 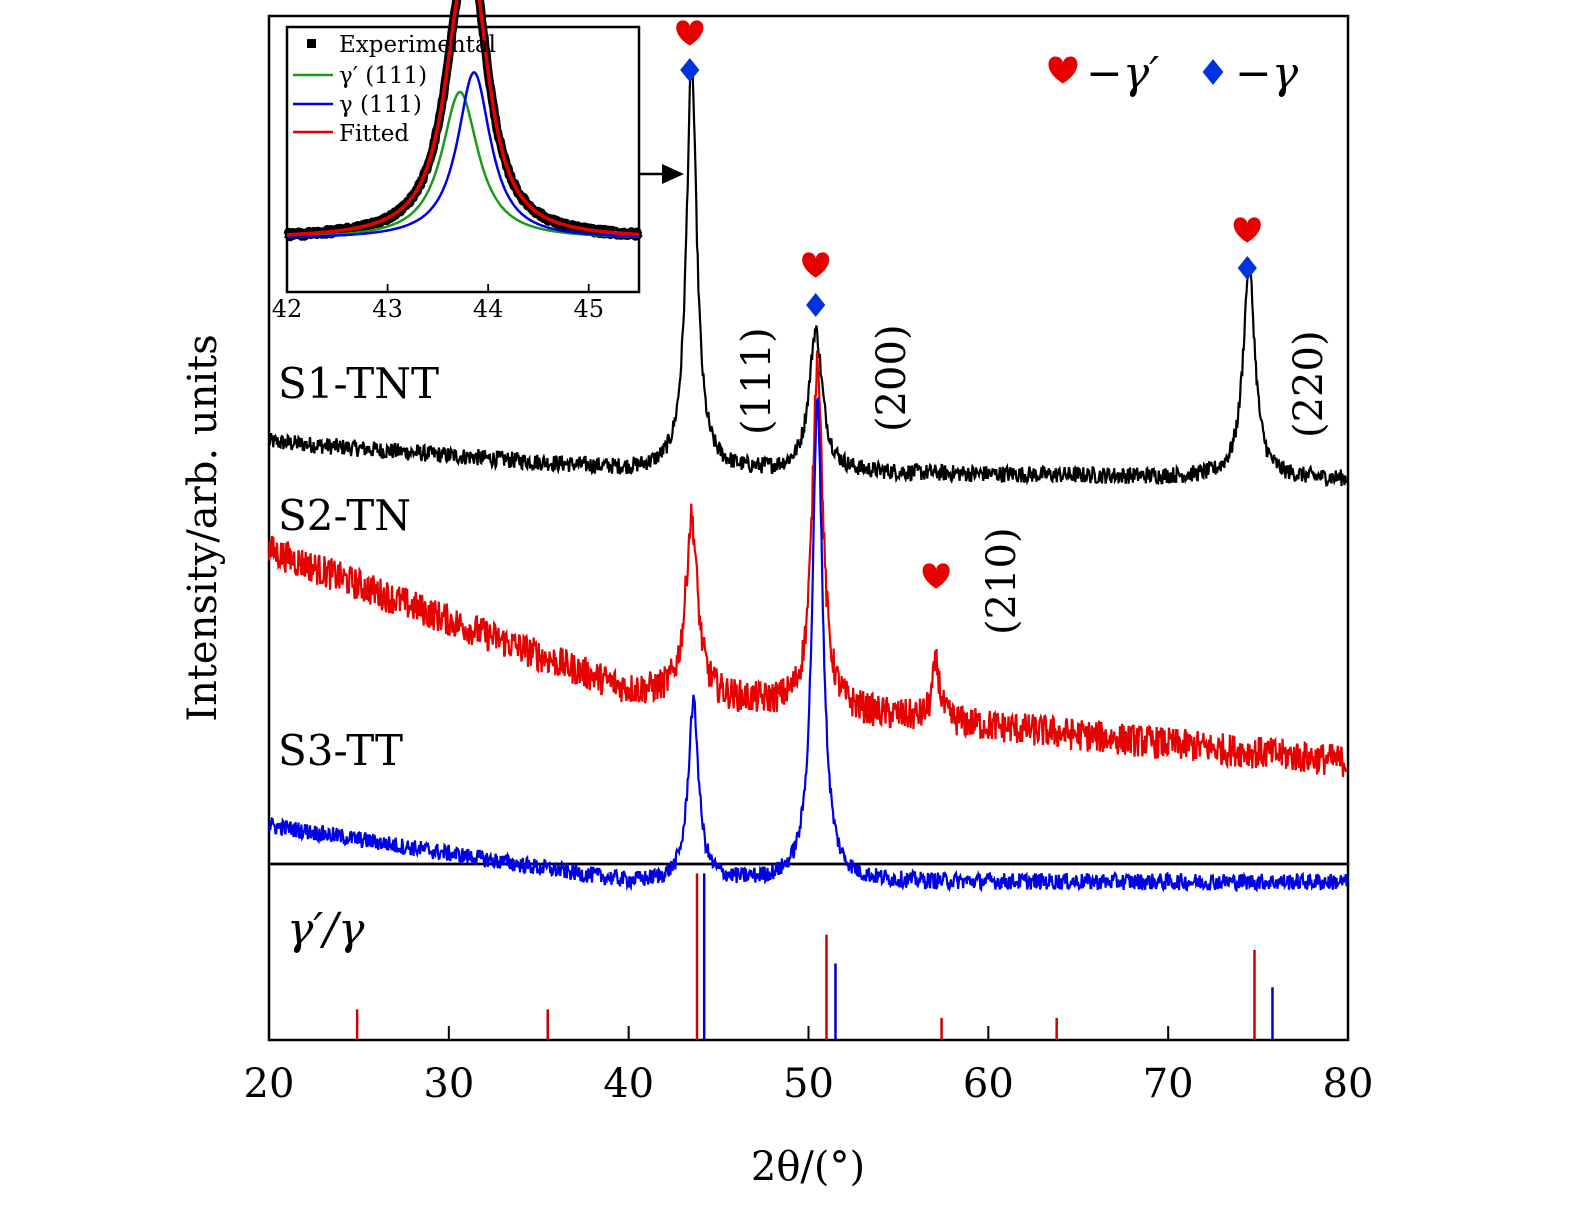 I want to click on sample-label-s1: S1-TNT, so click(x=358, y=383).